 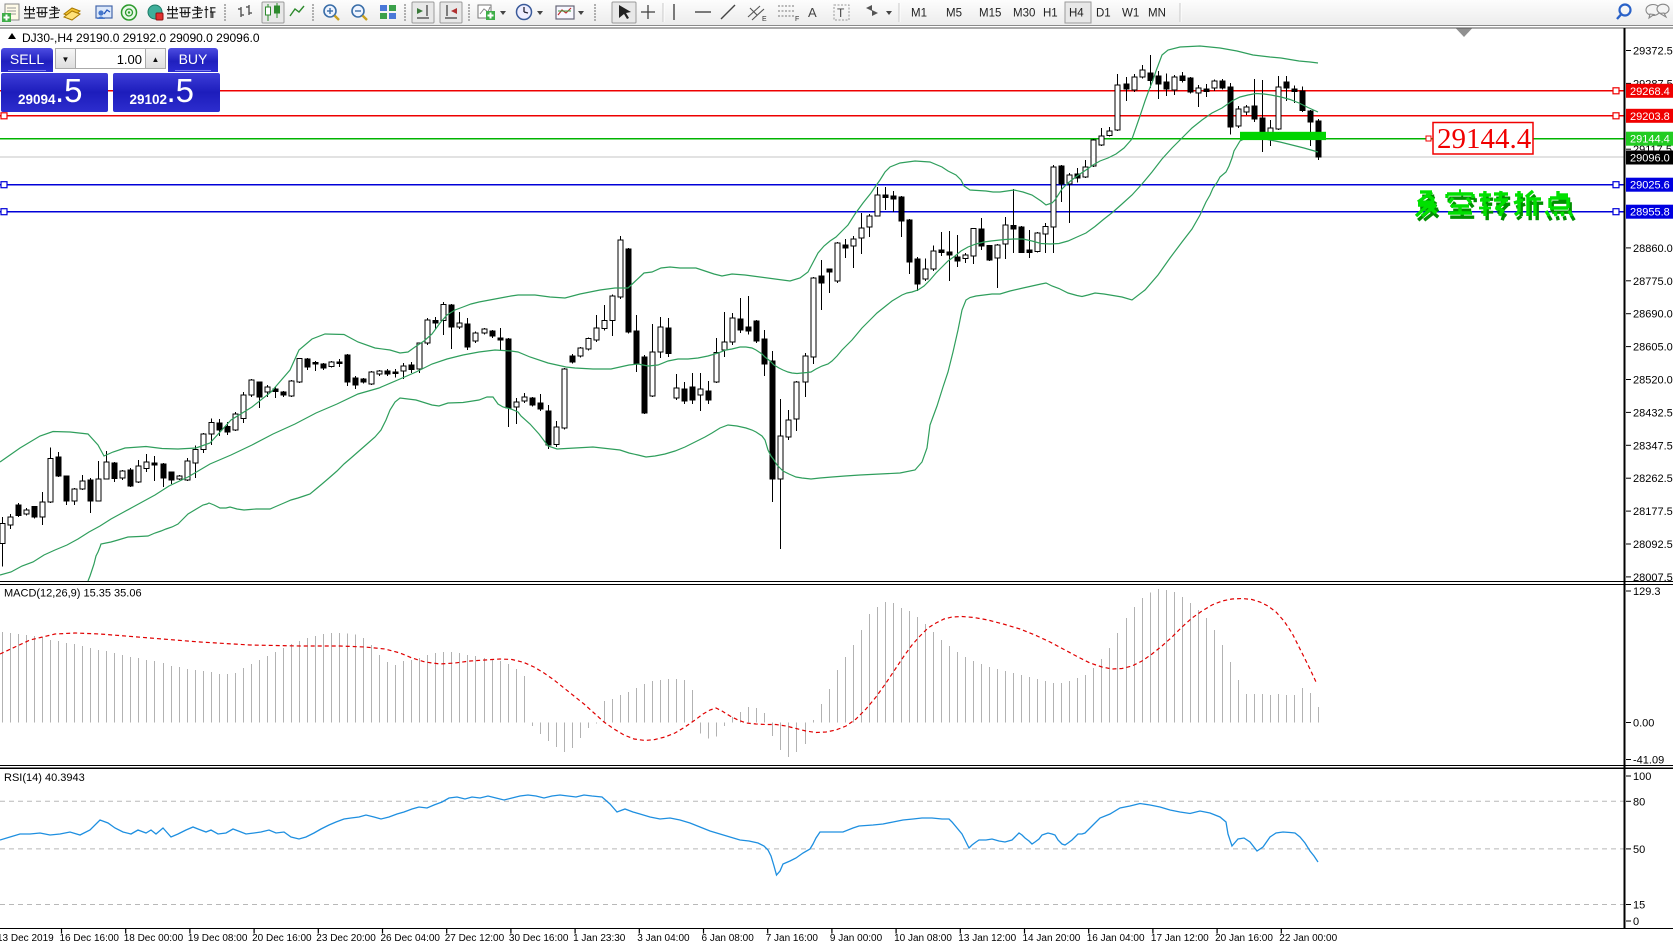 I want to click on svg-text: 20 Dec 16:00, so click(x=282, y=938).